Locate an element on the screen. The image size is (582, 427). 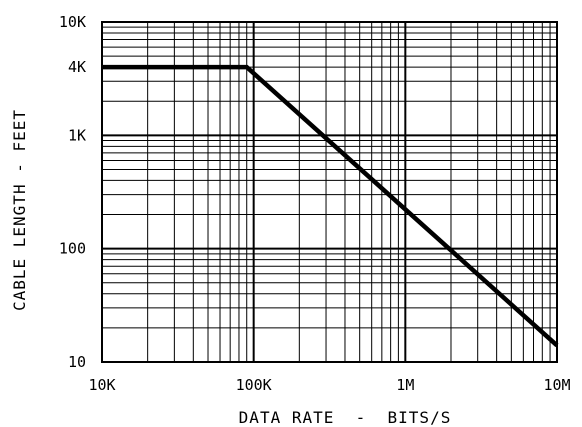
y-tick-labels: 10 100 1K 4K 10K is located at coordinates (72, 192).